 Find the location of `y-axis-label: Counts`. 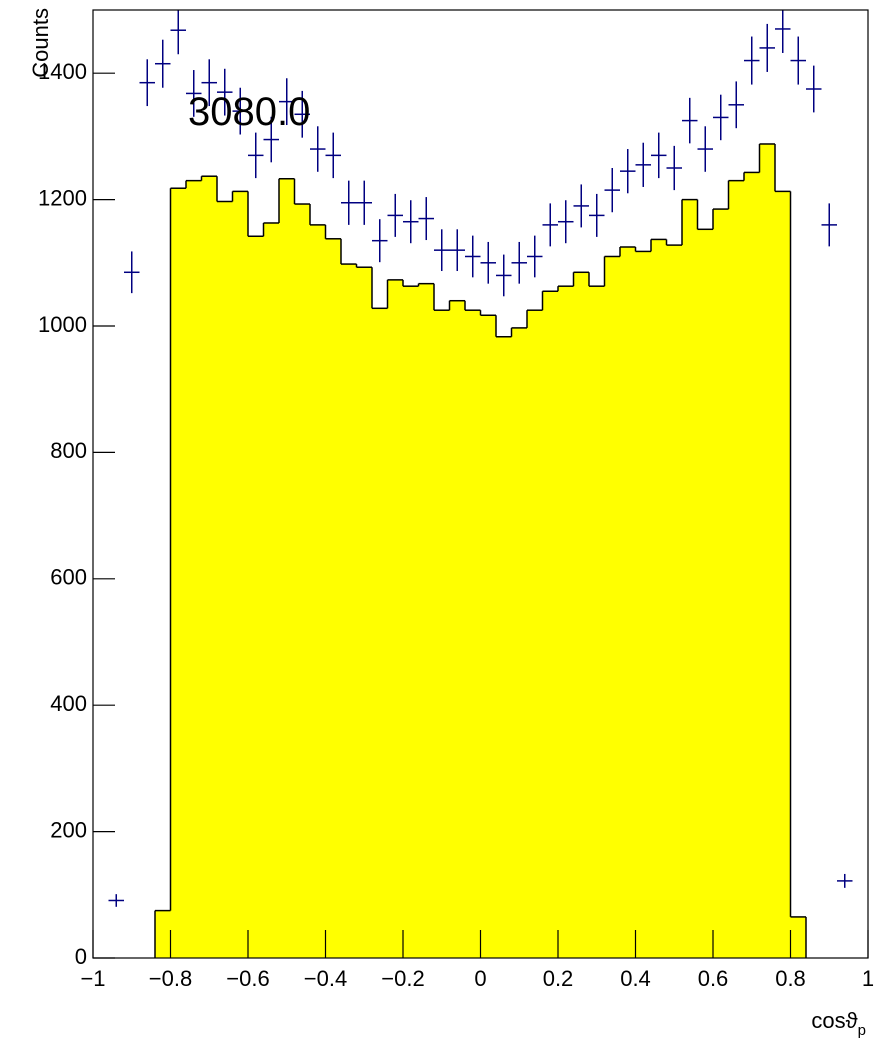

y-axis-label: Counts is located at coordinates (40, 43).